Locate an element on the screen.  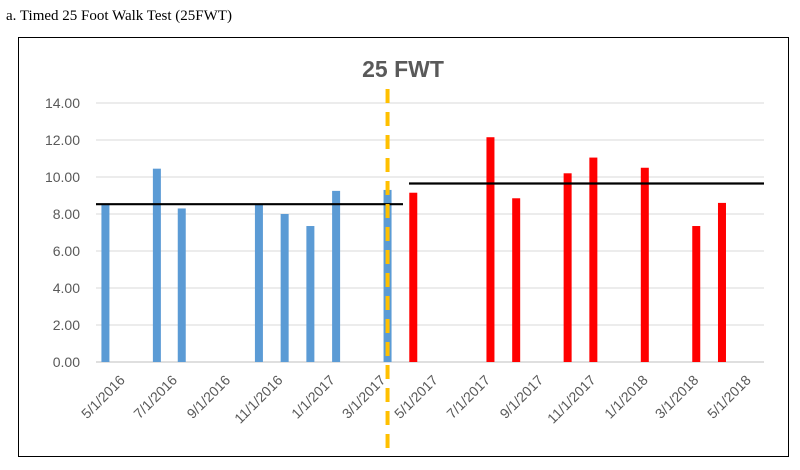
x-tick-label: 5/1/2018 is located at coordinates (729, 397).